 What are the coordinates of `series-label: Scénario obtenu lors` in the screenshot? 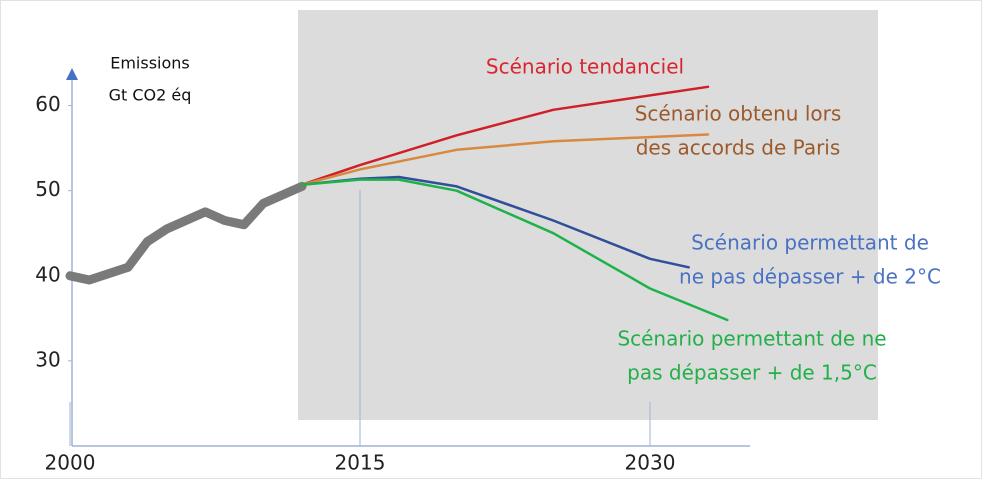 It's located at (738, 114).